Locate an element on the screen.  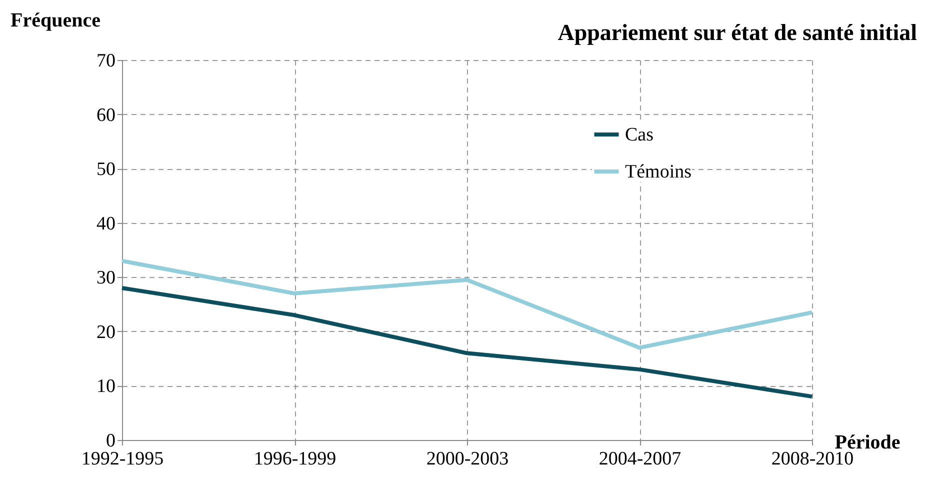
y-axis-title: Fréquence is located at coordinates (55, 21).